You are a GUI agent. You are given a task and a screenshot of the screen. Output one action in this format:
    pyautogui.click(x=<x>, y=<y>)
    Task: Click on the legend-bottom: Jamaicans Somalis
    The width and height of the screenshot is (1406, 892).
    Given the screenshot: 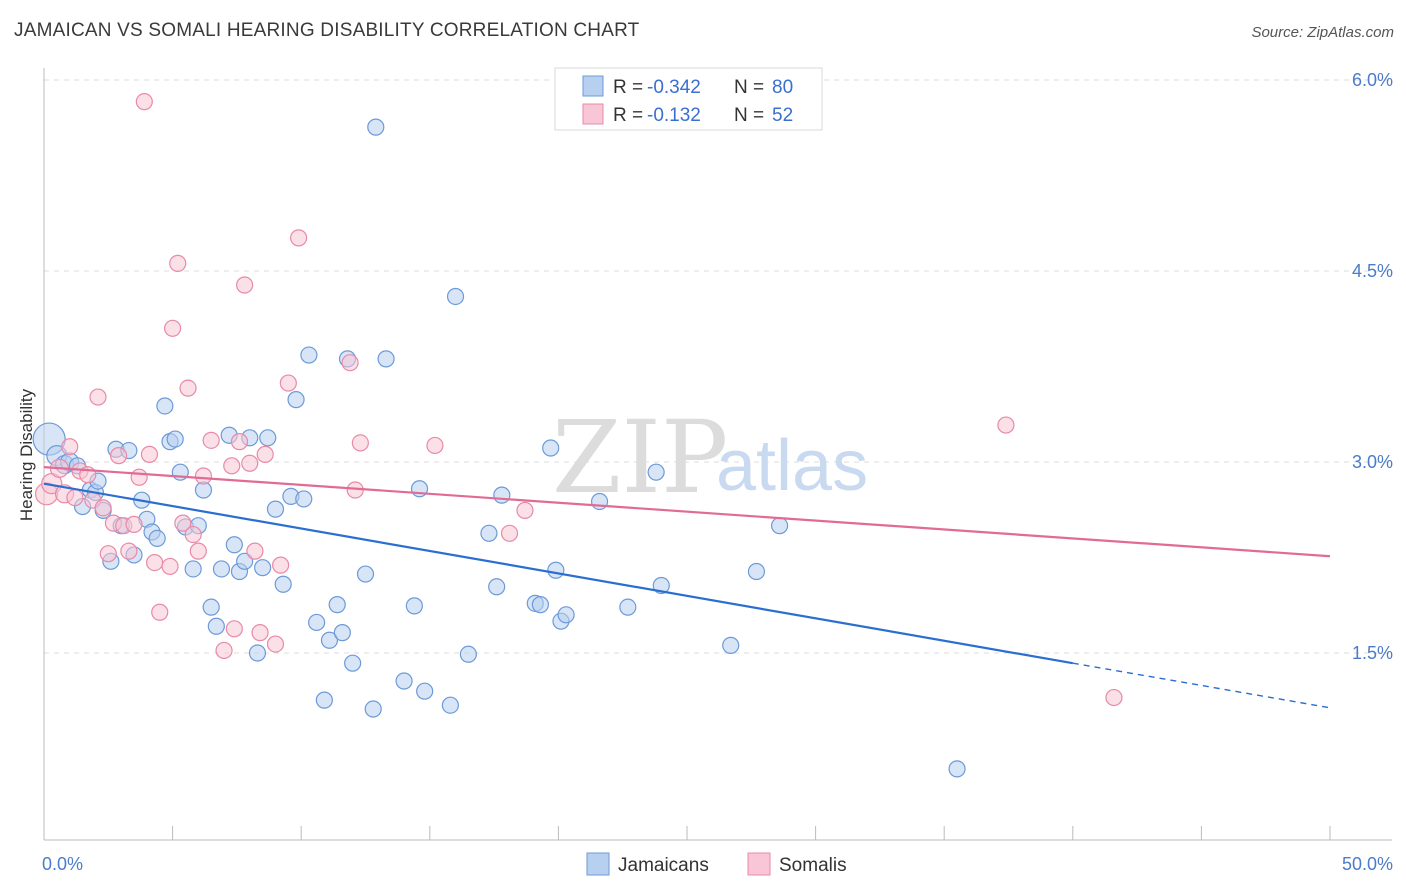 What is the action you would take?
    pyautogui.click(x=716, y=864)
    